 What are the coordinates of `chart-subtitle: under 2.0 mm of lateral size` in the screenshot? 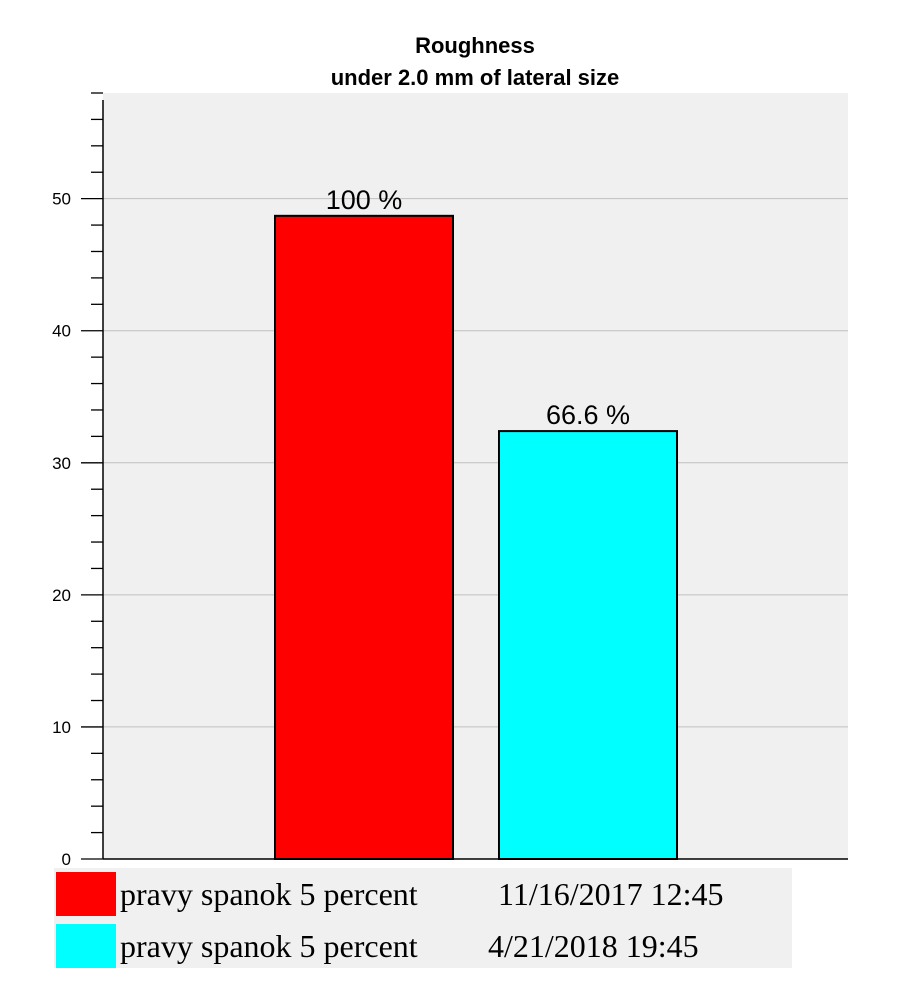 It's located at (475, 77).